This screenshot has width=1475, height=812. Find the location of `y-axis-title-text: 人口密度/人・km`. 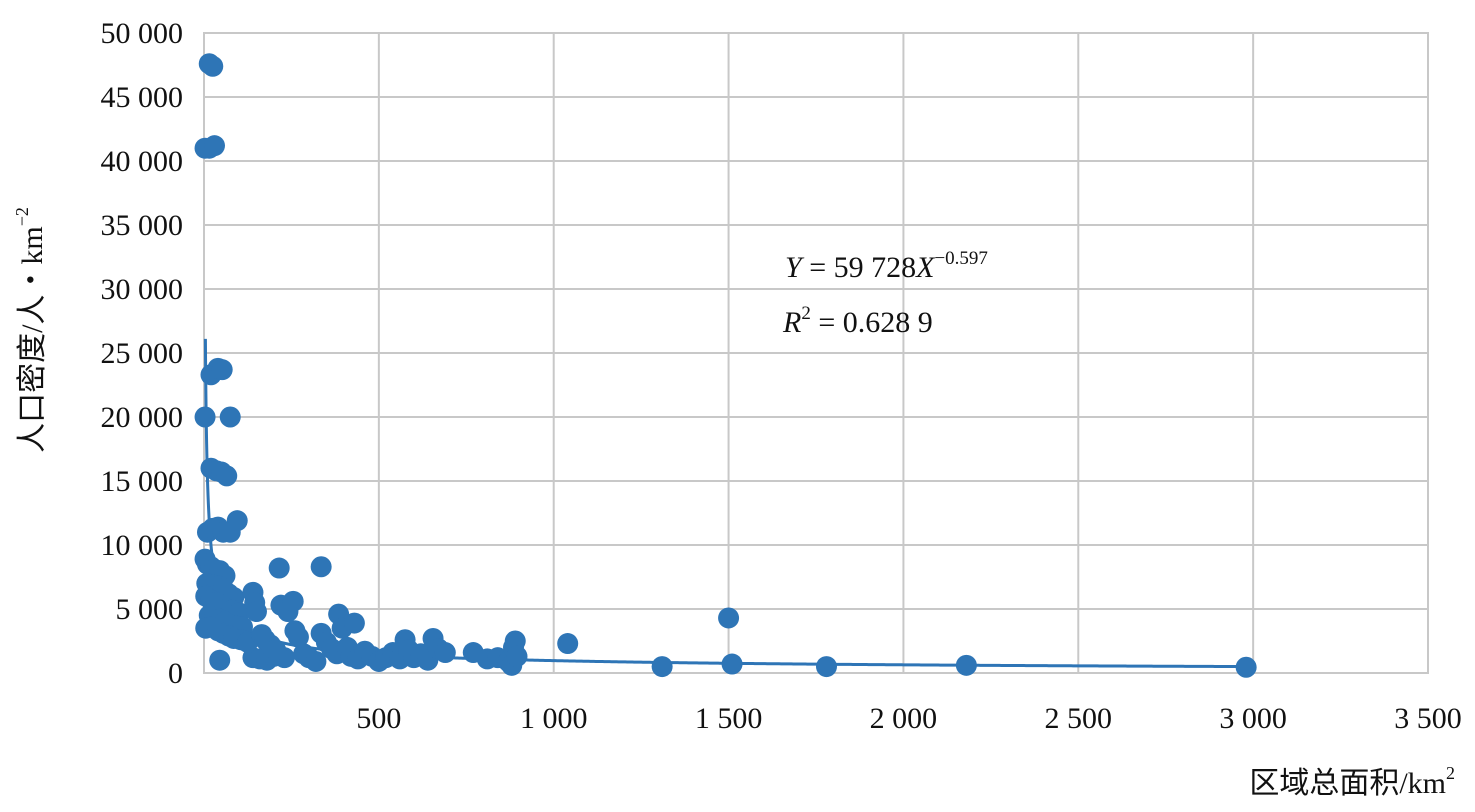

y-axis-title-text: 人口密度/人・km is located at coordinates (32, 339).